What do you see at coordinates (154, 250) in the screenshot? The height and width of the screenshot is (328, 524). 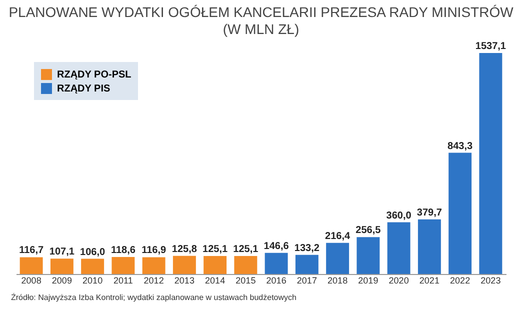 I see `data-label: 116,9` at bounding box center [154, 250].